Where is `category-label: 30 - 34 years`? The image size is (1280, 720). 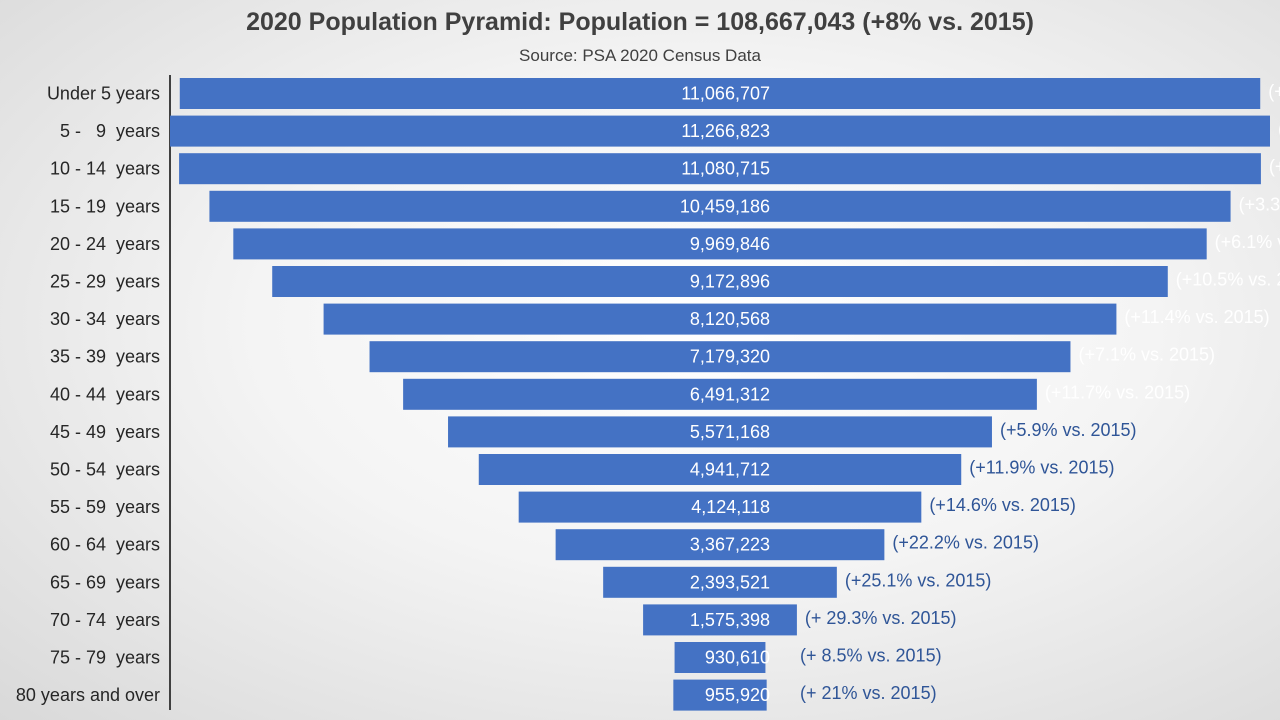
category-label: 30 - 34 years is located at coordinates (105, 319).